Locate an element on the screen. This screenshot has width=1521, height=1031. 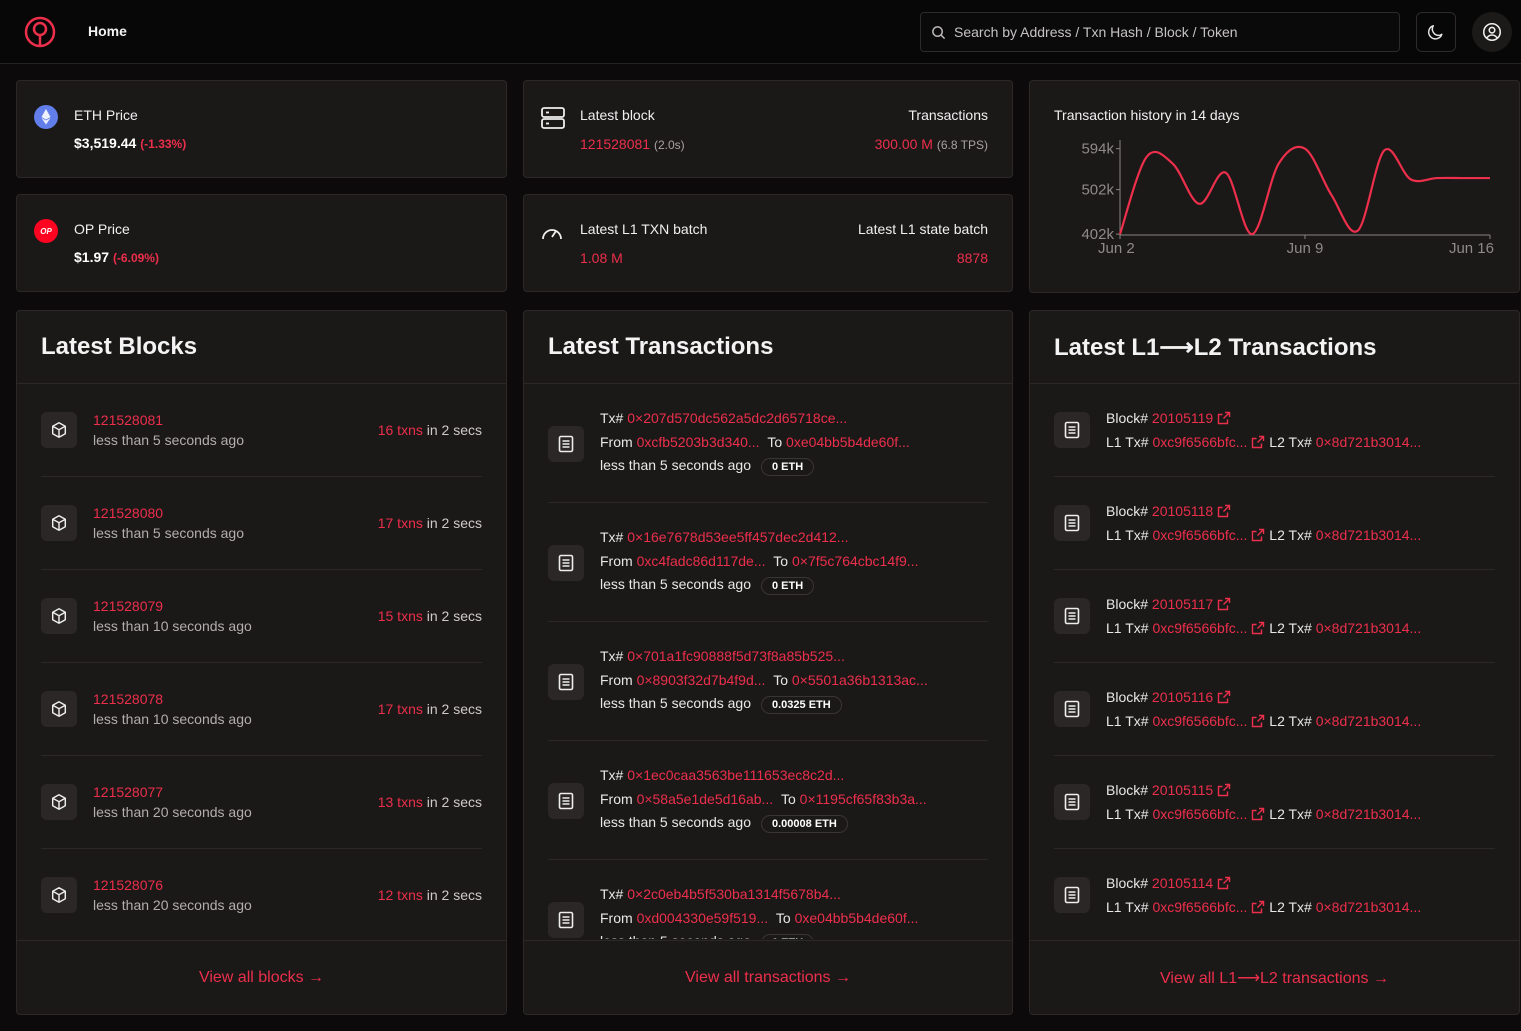
from-label: From is located at coordinates (616, 442).